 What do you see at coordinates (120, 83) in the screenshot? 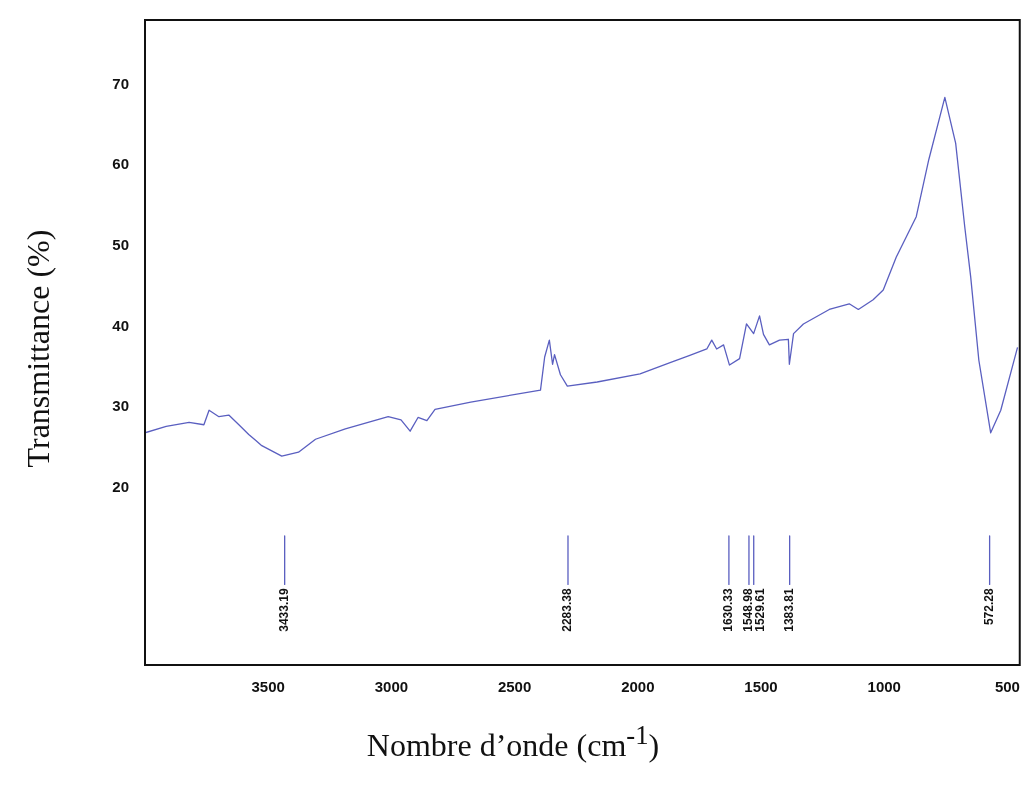
I see `y-tick-label: 70` at bounding box center [120, 83].